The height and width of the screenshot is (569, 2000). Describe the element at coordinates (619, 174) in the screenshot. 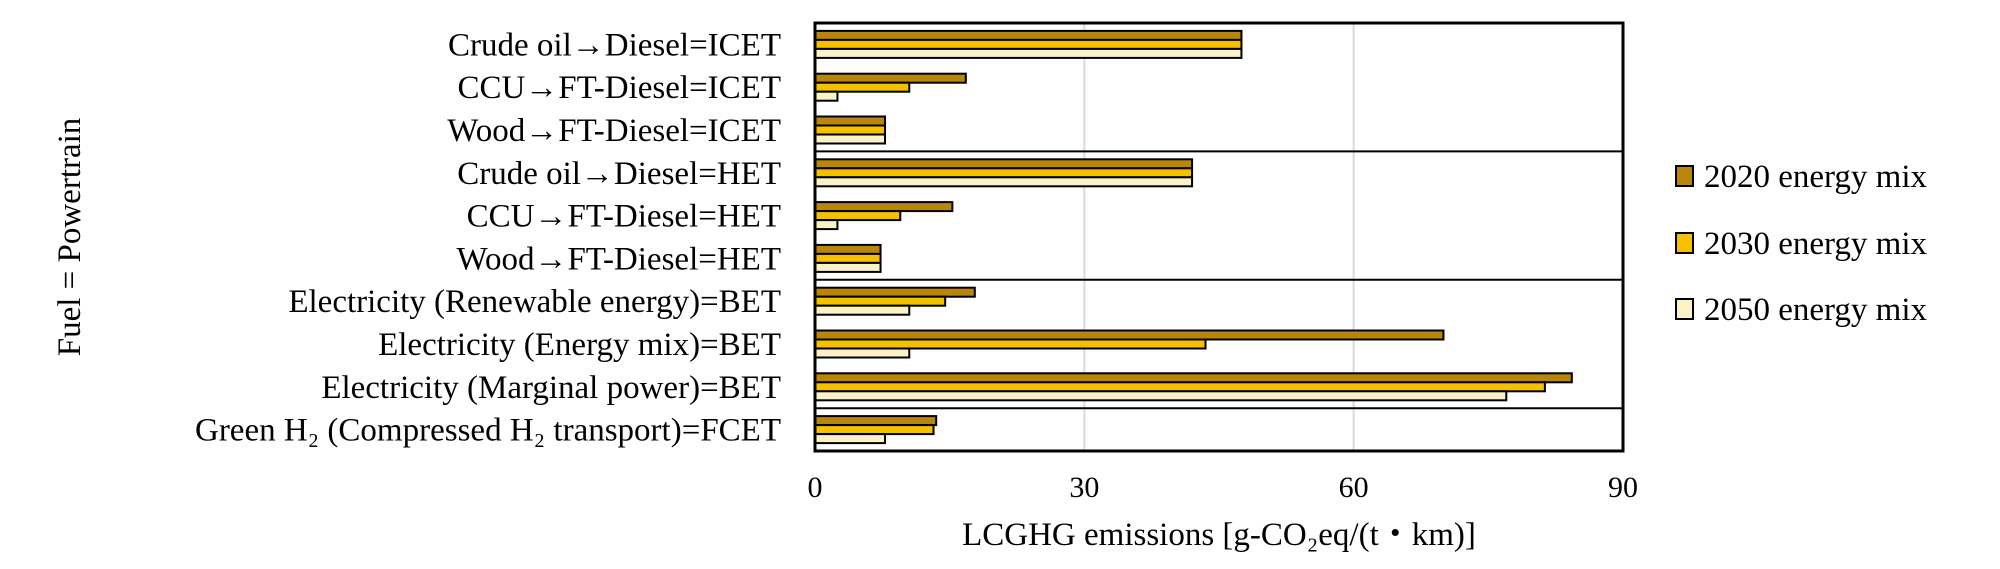

I see `category-label: Crude oil→Diesel=HET` at that location.